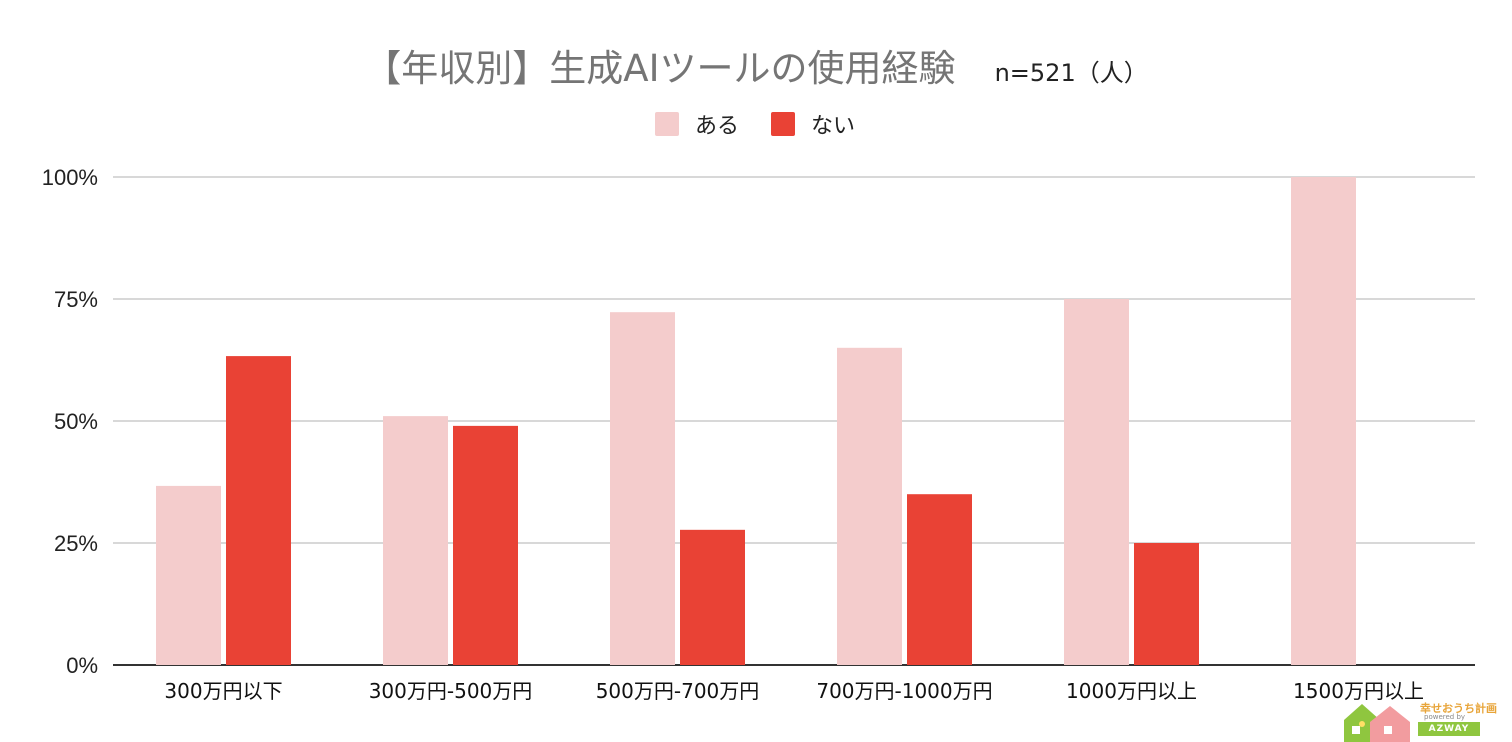 This screenshot has width=1512, height=742. What do you see at coordinates (76, 543) in the screenshot?
I see `y-tick-label: 25%` at bounding box center [76, 543].